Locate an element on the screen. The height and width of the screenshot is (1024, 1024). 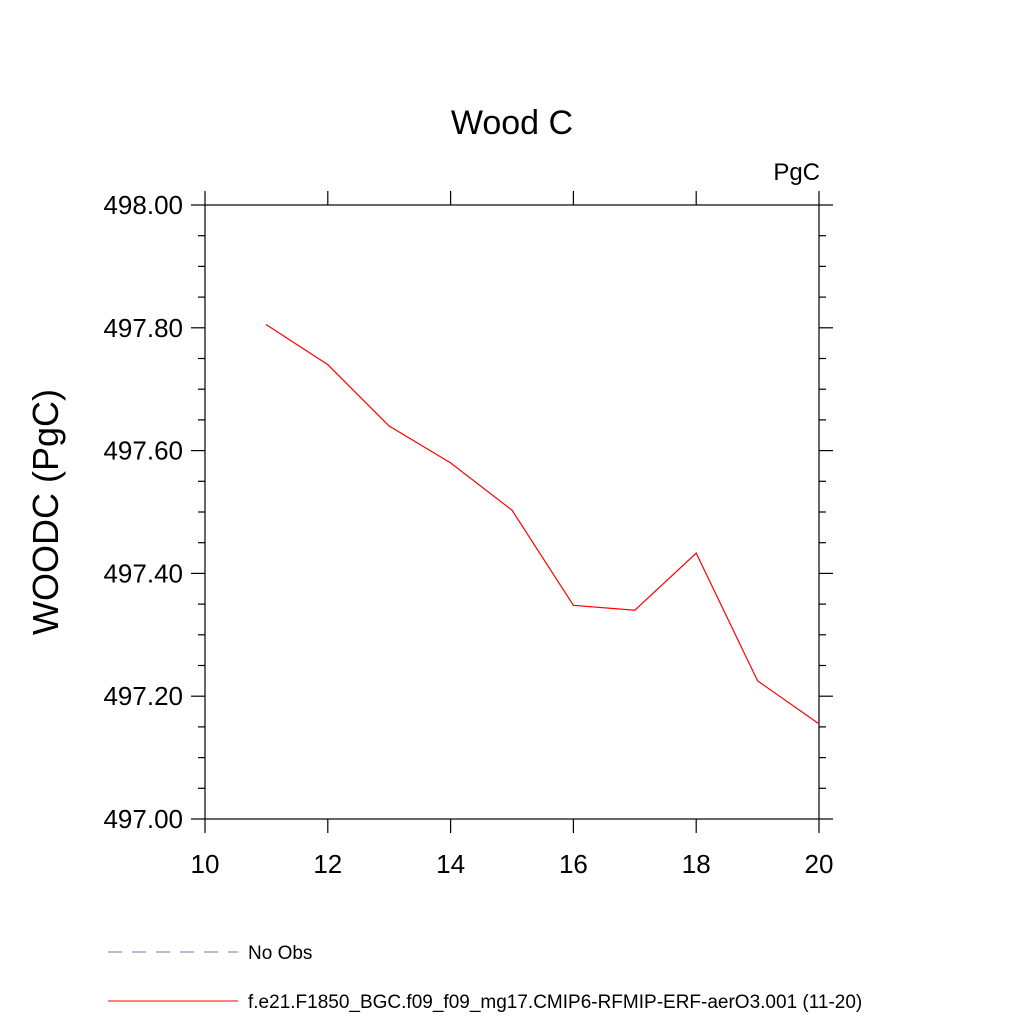
x-tick-label: 12 is located at coordinates (327, 864).